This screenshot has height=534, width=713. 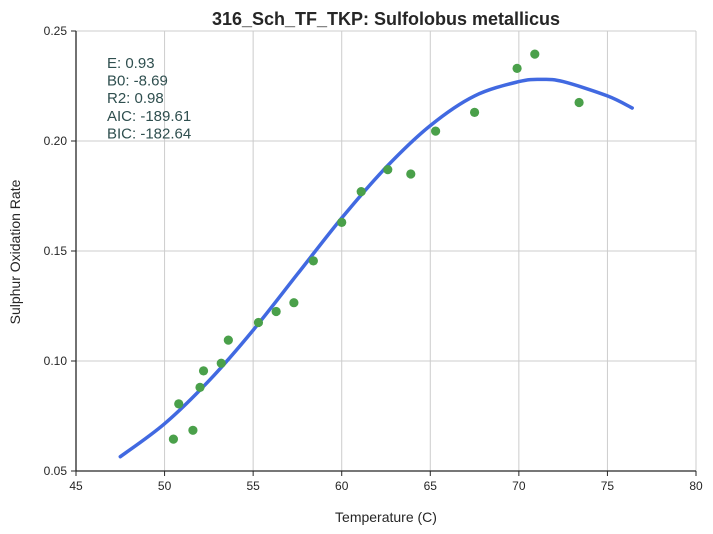 What do you see at coordinates (56, 361) in the screenshot?
I see `y-tick-label: 0.10` at bounding box center [56, 361].